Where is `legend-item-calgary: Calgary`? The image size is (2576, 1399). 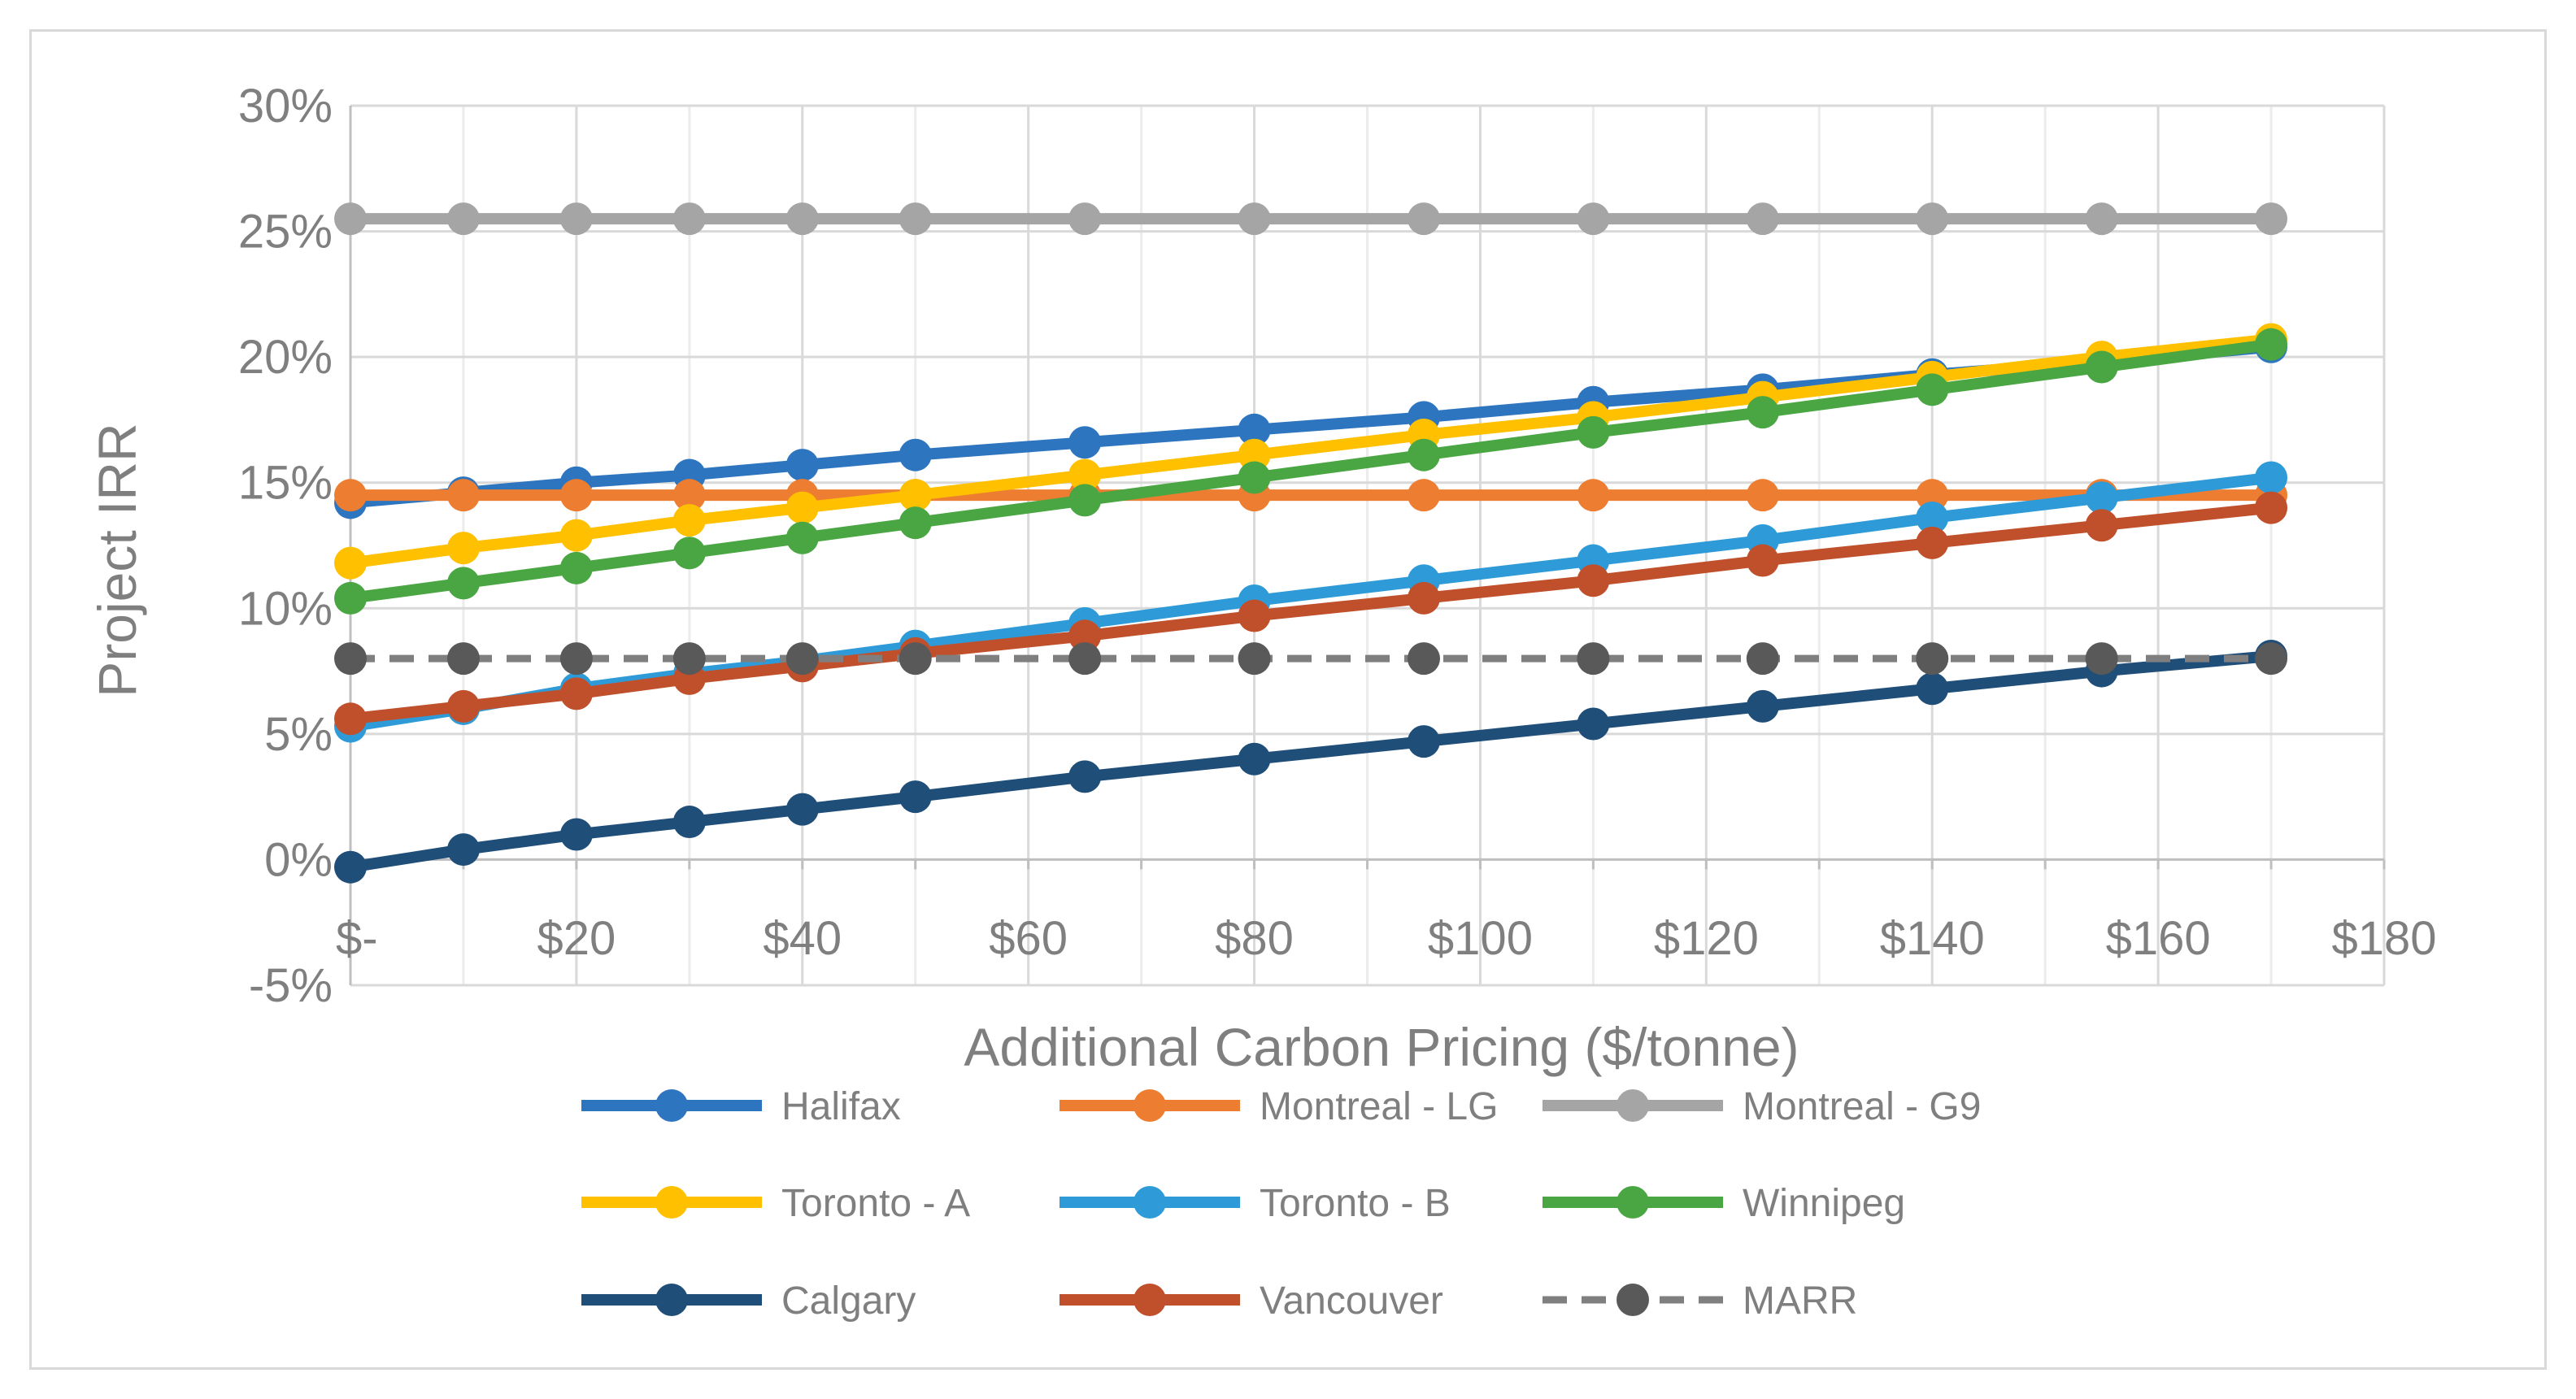
legend-item-calgary: Calgary is located at coordinates (749, 1301).